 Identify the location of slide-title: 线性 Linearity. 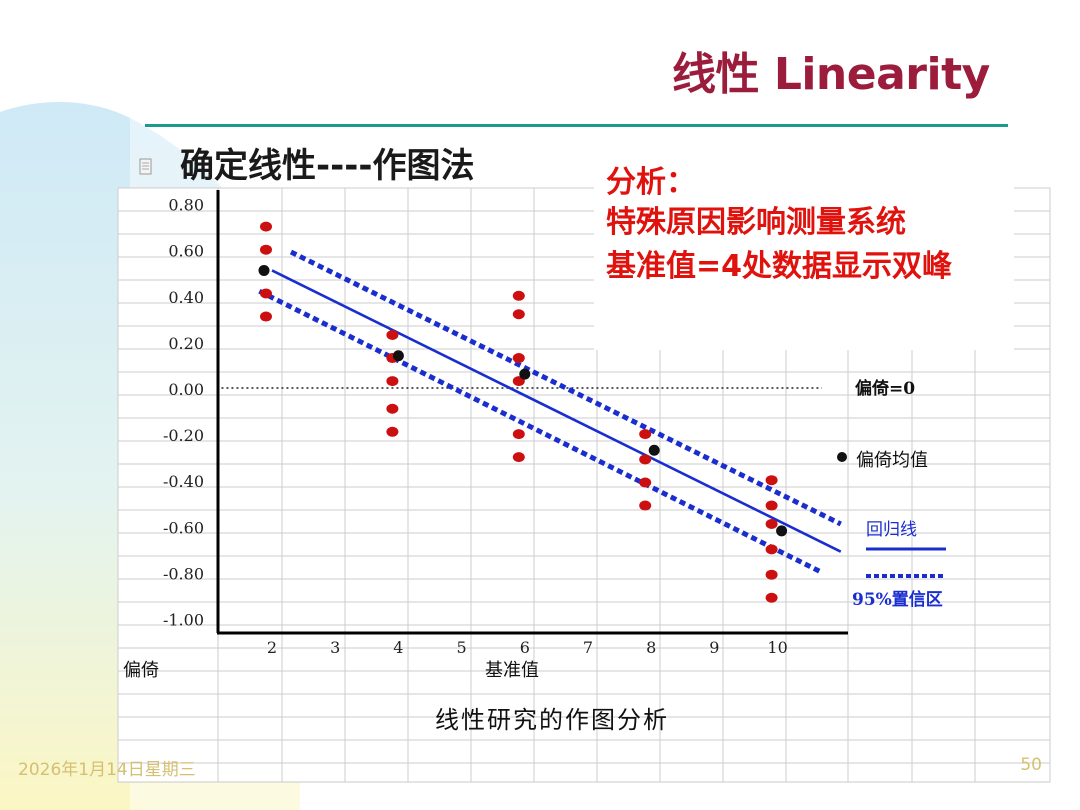
(831, 74).